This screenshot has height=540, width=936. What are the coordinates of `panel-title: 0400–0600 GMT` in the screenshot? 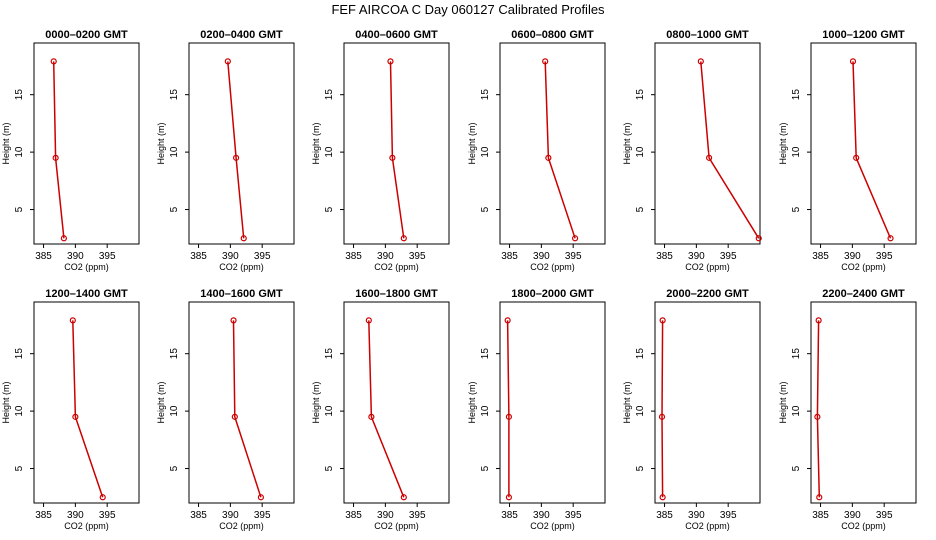 It's located at (396, 35).